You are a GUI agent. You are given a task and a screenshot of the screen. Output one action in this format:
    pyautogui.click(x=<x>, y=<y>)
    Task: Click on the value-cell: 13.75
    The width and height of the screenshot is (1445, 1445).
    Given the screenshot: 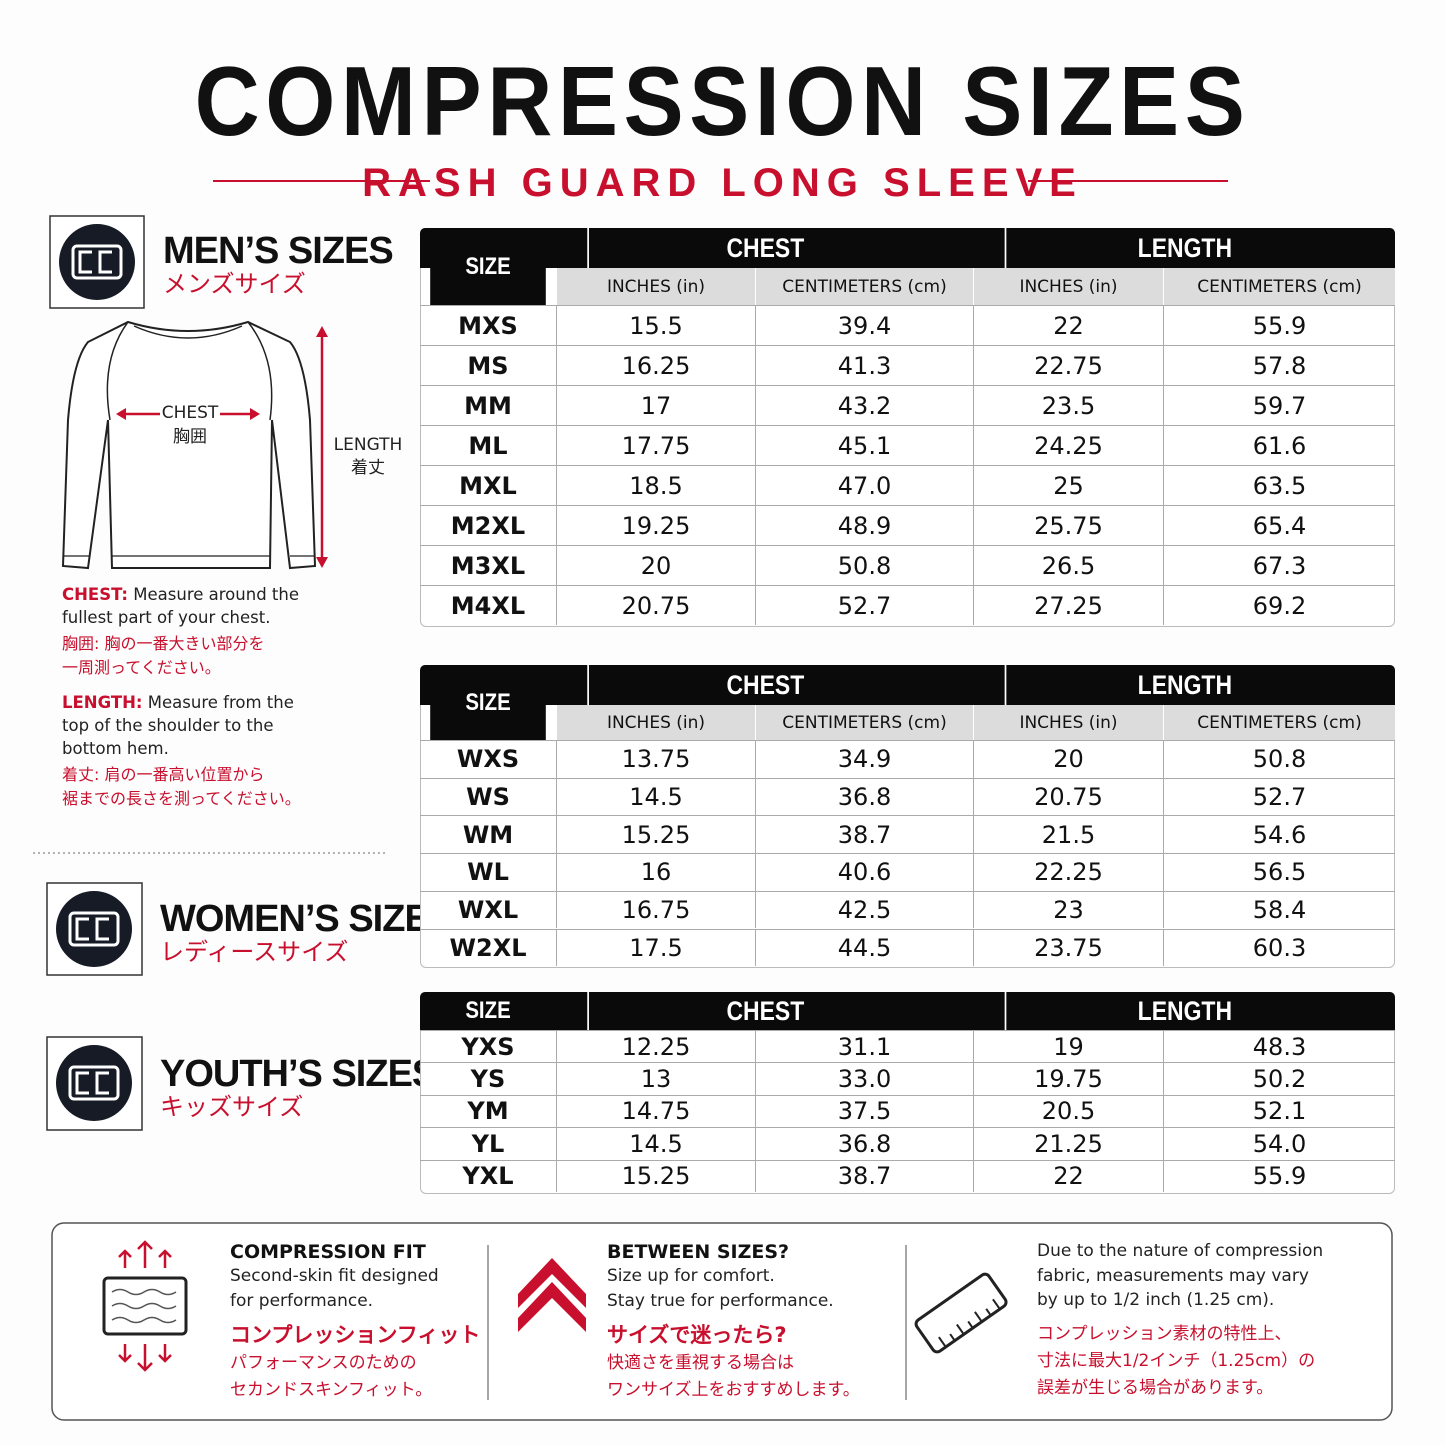 What is the action you would take?
    pyautogui.click(x=655, y=759)
    